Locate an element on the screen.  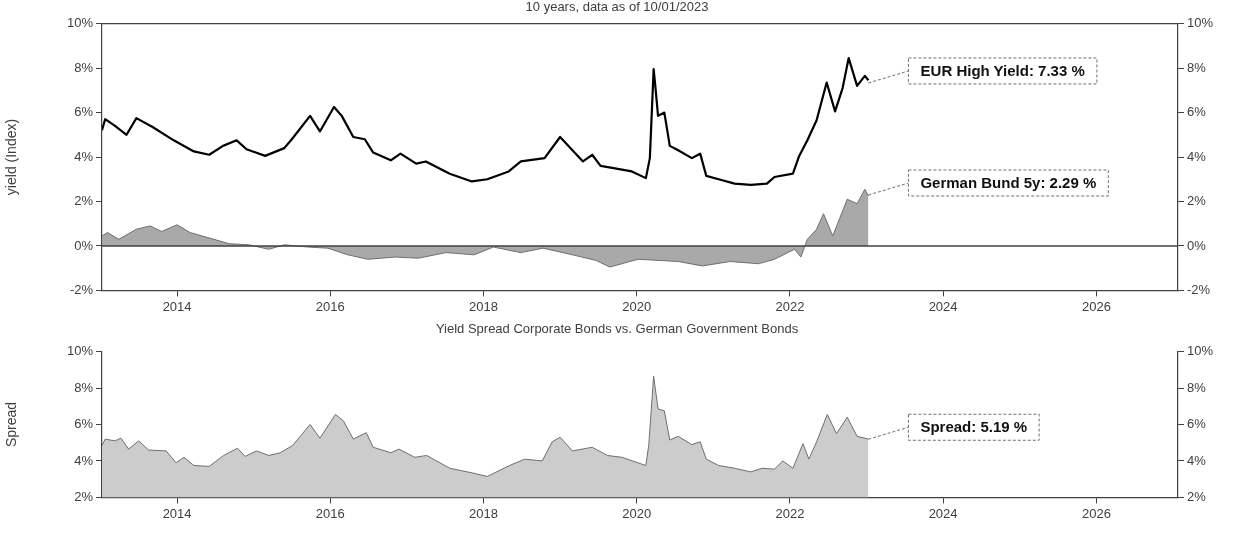
y2-tick-label: -2% is located at coordinates (1199, 289).